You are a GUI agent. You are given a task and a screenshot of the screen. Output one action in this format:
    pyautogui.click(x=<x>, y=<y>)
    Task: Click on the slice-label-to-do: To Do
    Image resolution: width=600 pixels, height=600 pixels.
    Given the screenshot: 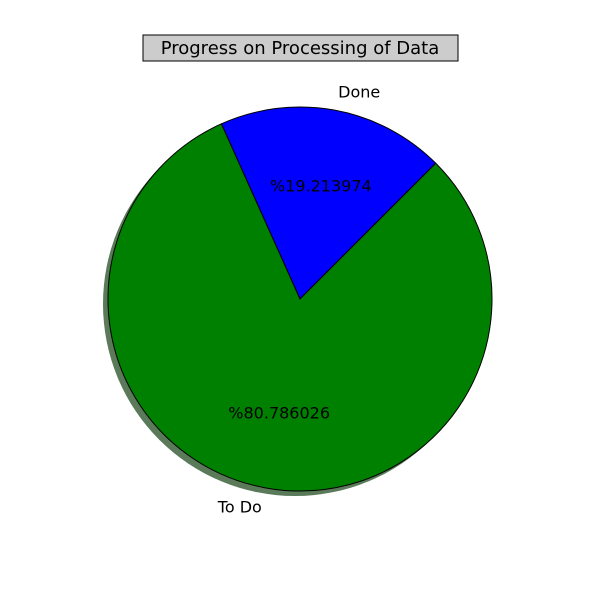 What is the action you would take?
    pyautogui.click(x=239, y=507)
    